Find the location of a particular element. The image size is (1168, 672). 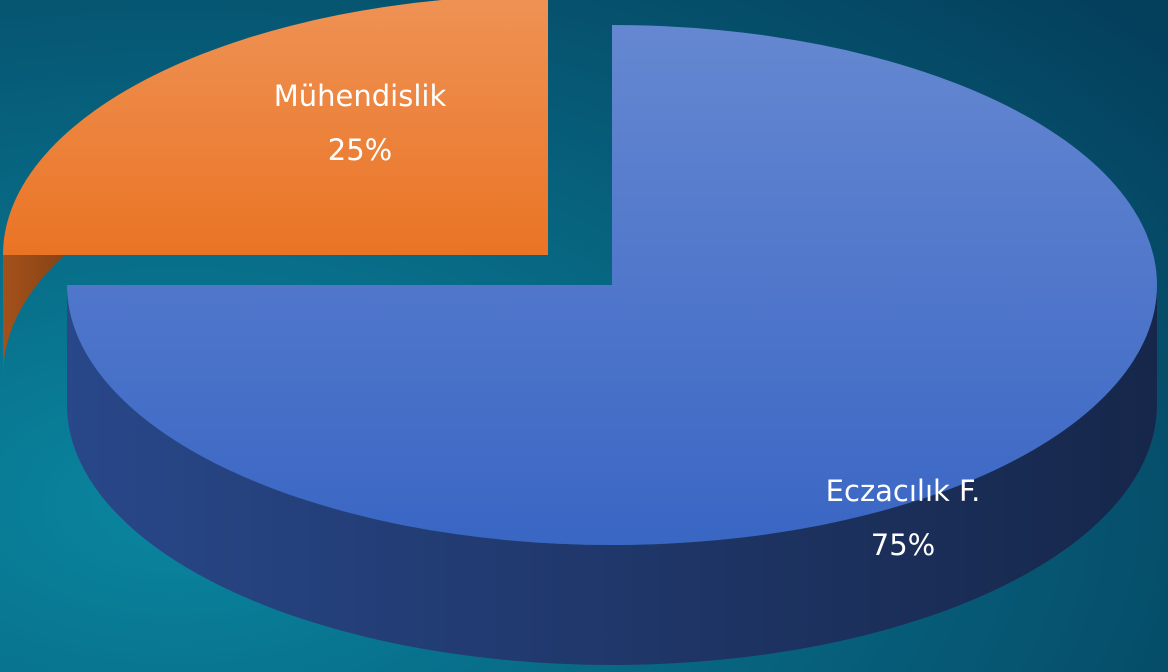

category-label: Mühendislik is located at coordinates (360, 96).